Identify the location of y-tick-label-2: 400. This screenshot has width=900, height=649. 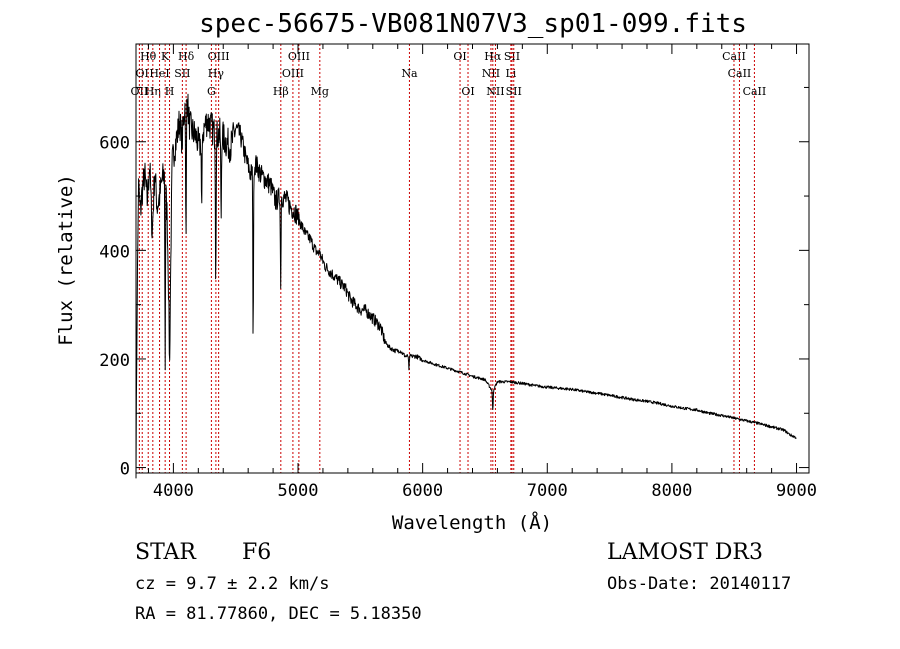
(114, 252).